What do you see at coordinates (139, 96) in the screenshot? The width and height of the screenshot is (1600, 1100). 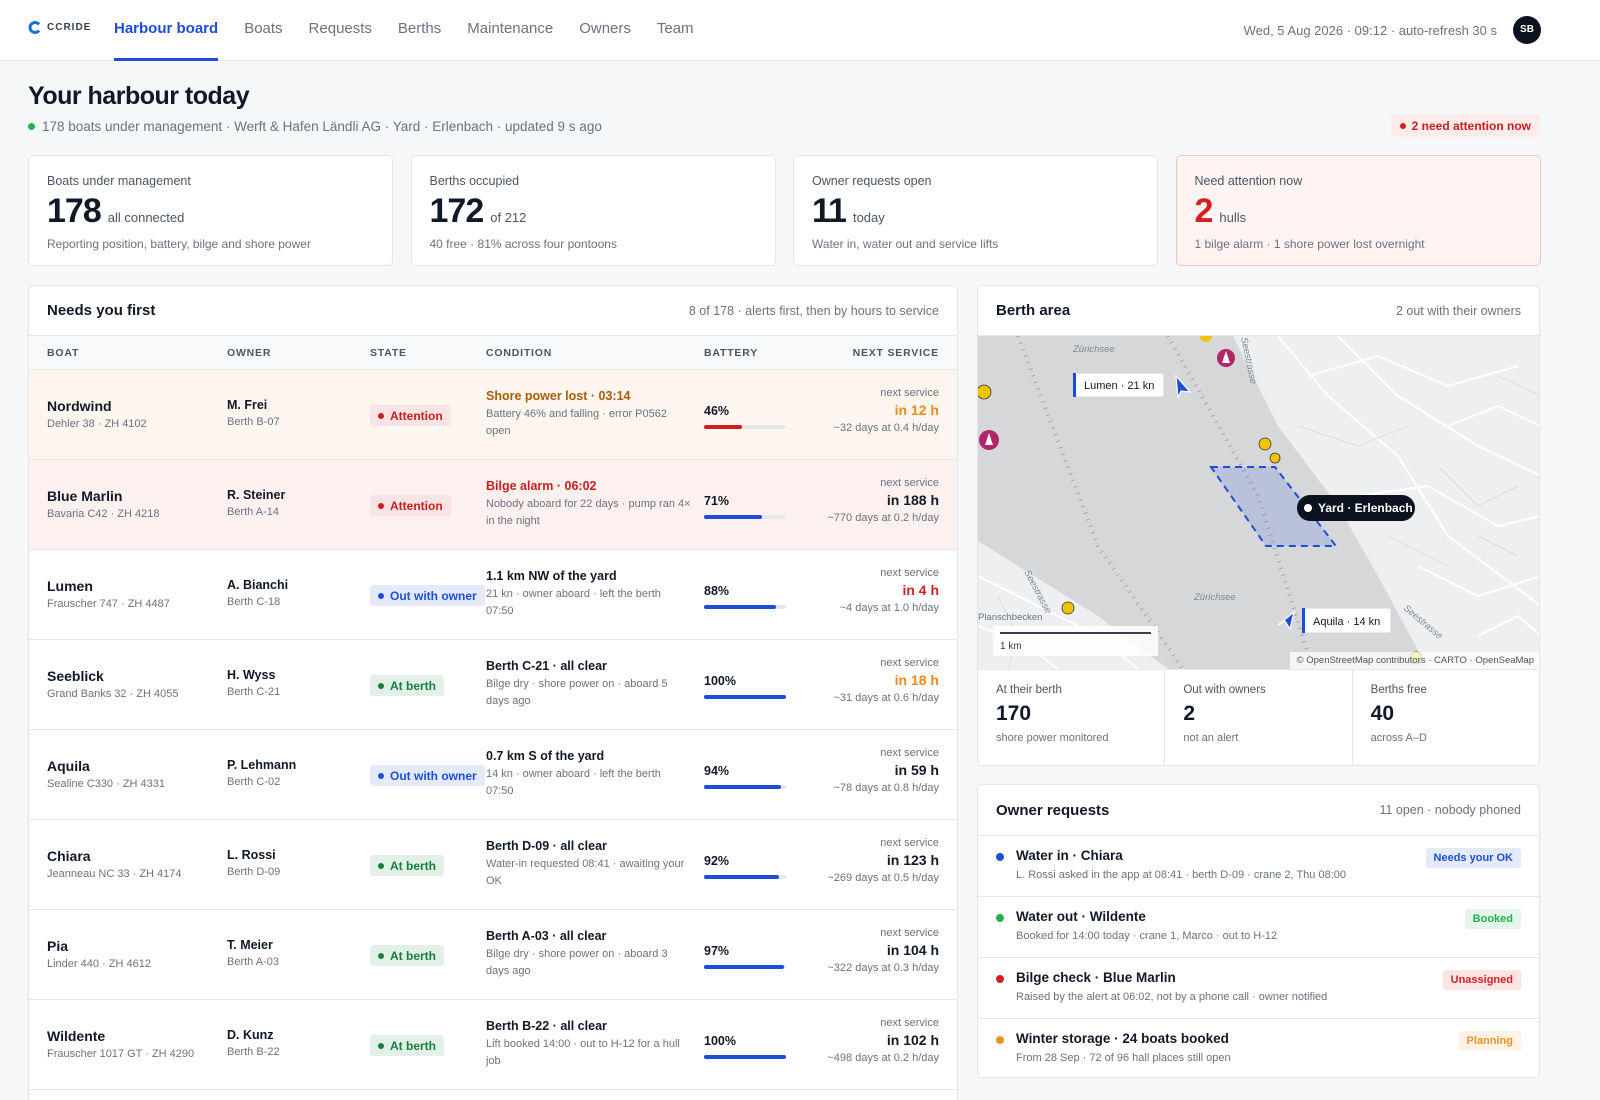 I see `page-title: Your harbour today` at bounding box center [139, 96].